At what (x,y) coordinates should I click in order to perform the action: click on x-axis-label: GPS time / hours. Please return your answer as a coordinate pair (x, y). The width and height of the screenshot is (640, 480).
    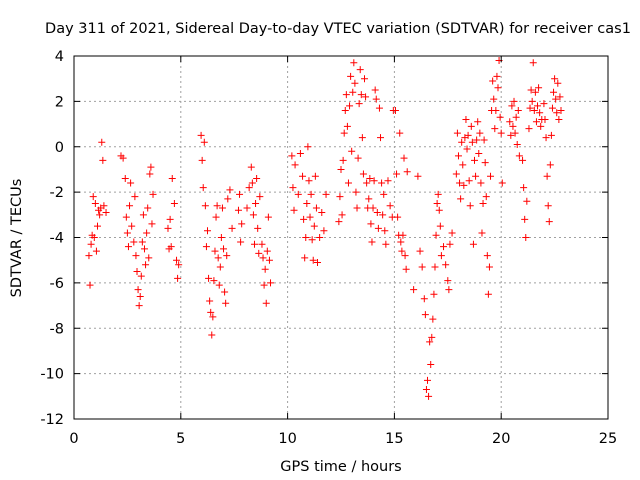
    Looking at the image, I should click on (340, 467).